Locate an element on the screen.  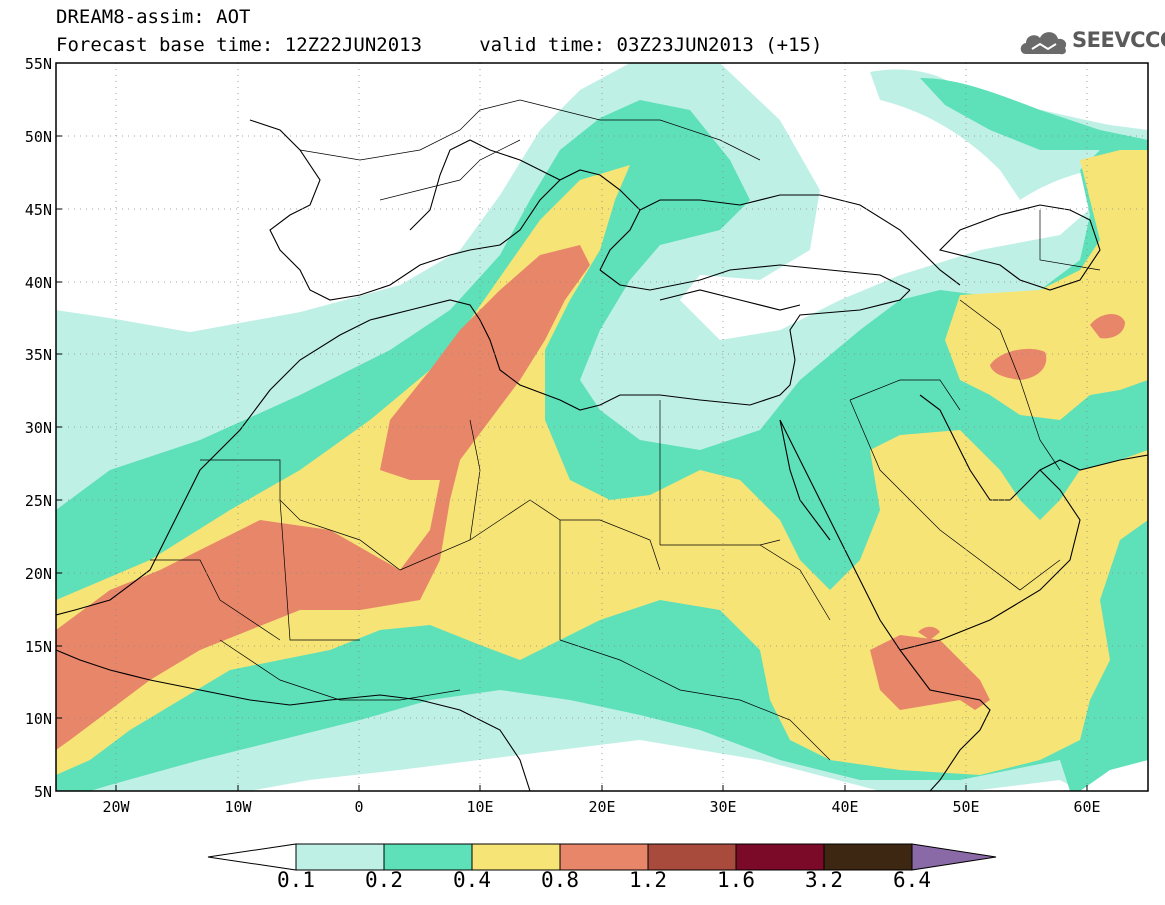
logo-text: SEEVCCC is located at coordinates (1118, 40).